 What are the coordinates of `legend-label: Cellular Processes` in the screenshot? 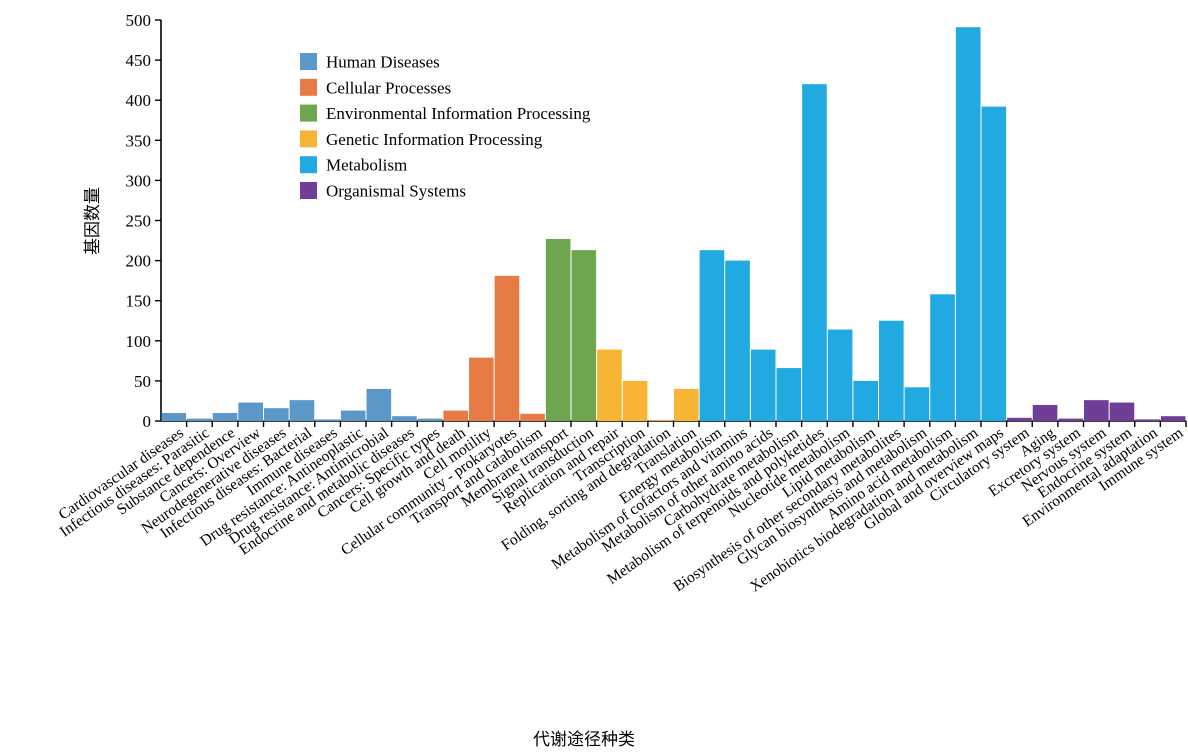 It's located at (388, 87).